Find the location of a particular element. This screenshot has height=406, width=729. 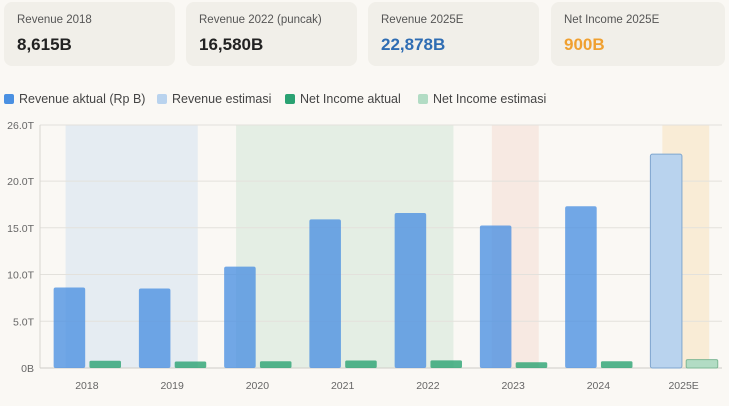

x-tick-label: 2021 is located at coordinates (343, 386).